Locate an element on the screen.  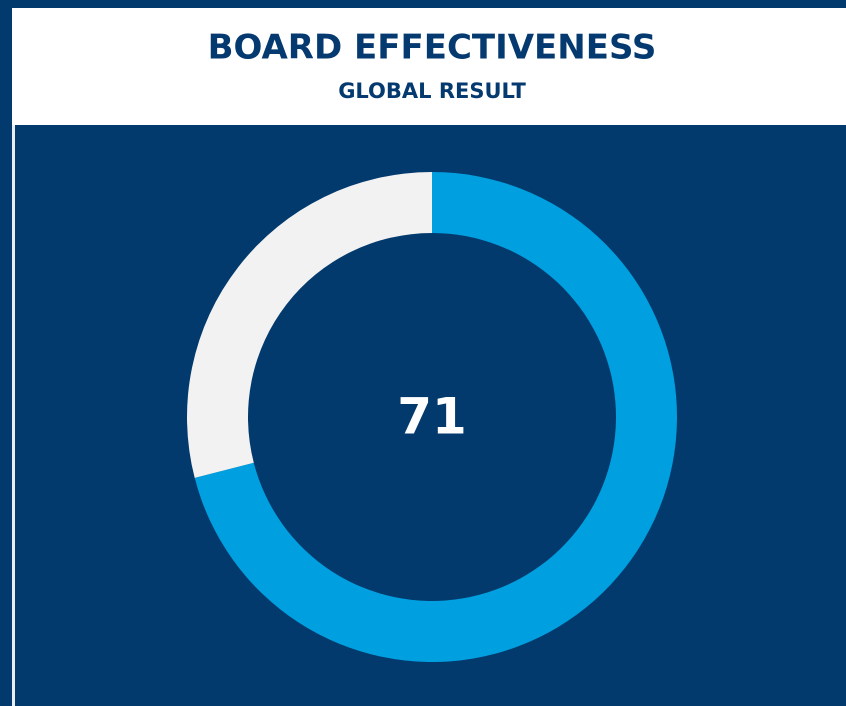
center-value: 71 is located at coordinates (432, 417).